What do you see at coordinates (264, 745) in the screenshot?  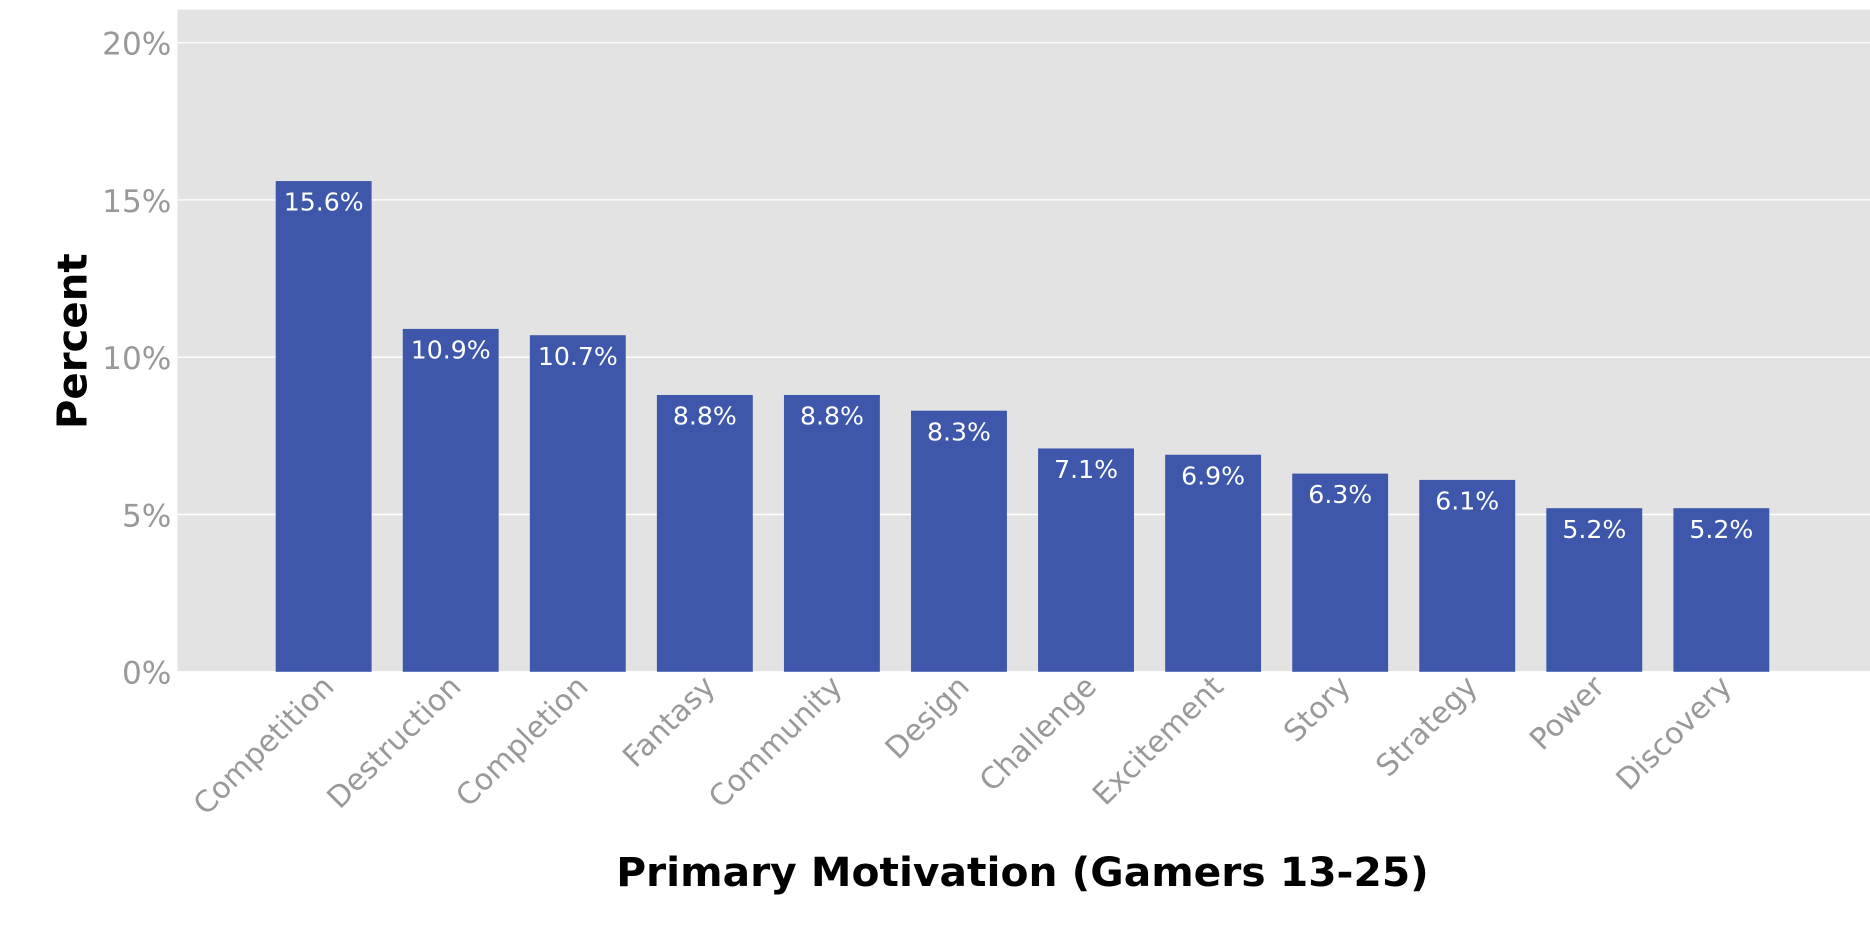 I see `x-tick-label: Competition` at bounding box center [264, 745].